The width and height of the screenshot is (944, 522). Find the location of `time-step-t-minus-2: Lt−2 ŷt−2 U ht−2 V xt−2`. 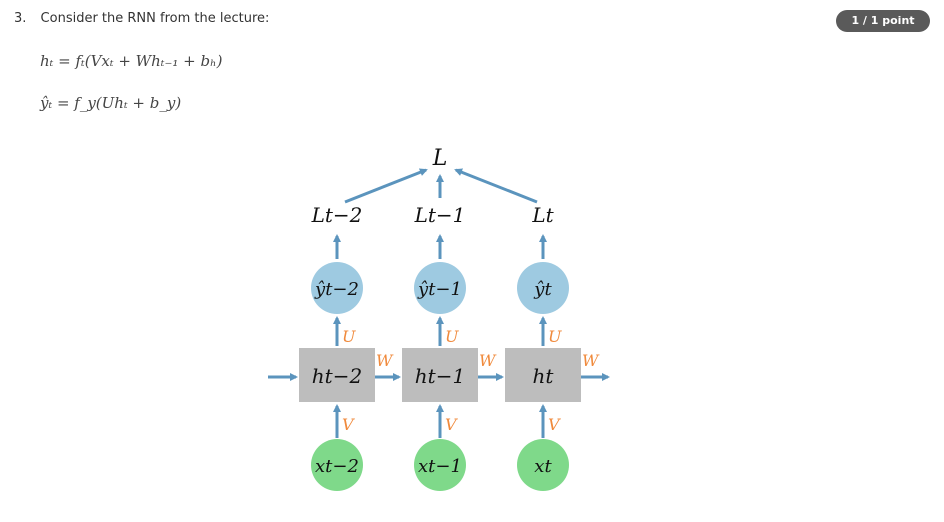

time-step-t-minus-2: Lt−2 ŷt−2 U ht−2 V xt−2 is located at coordinates (337, 347).